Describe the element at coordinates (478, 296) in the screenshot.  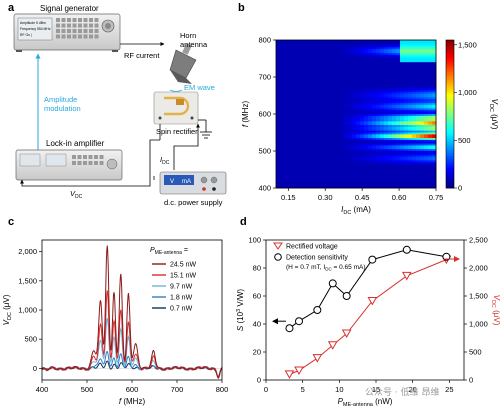
I see `y-right-tick-label: 1,500` at that location.